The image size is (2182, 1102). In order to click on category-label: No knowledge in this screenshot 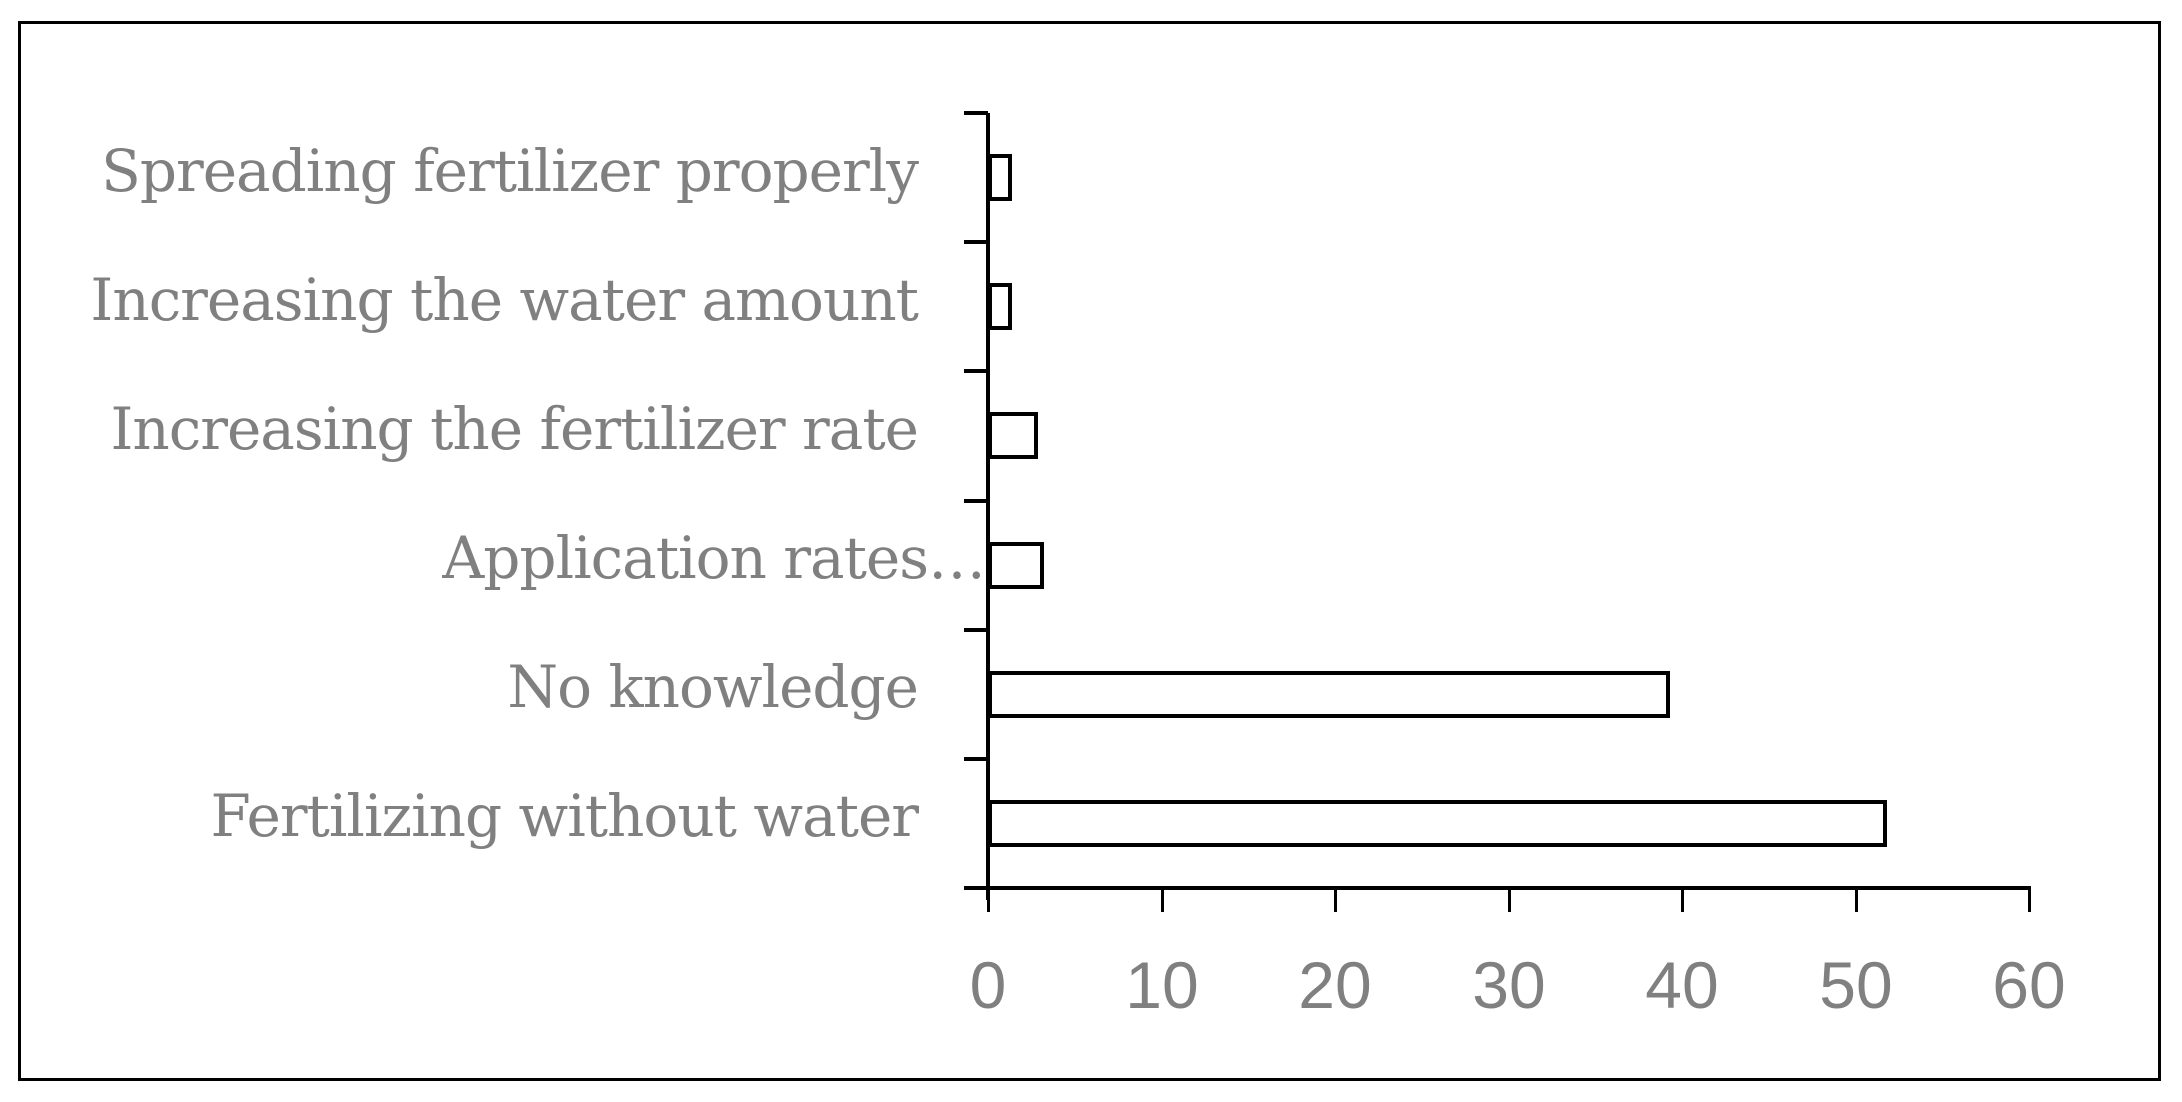, I will do `click(713, 687)`.